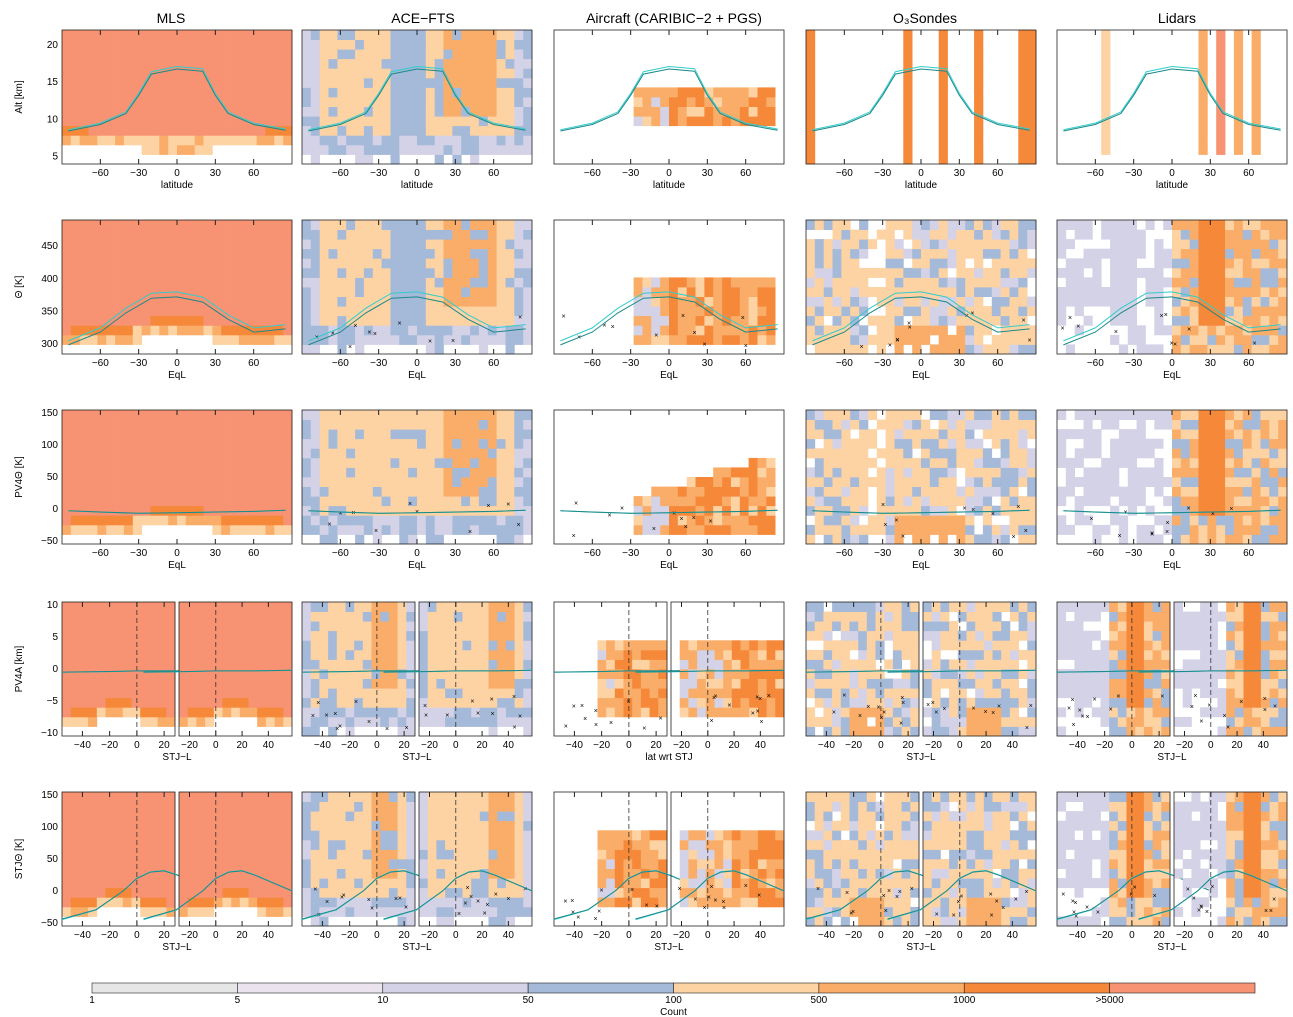 This screenshot has width=1293, height=1017. I want to click on x-tick-label: −30, so click(378, 553).